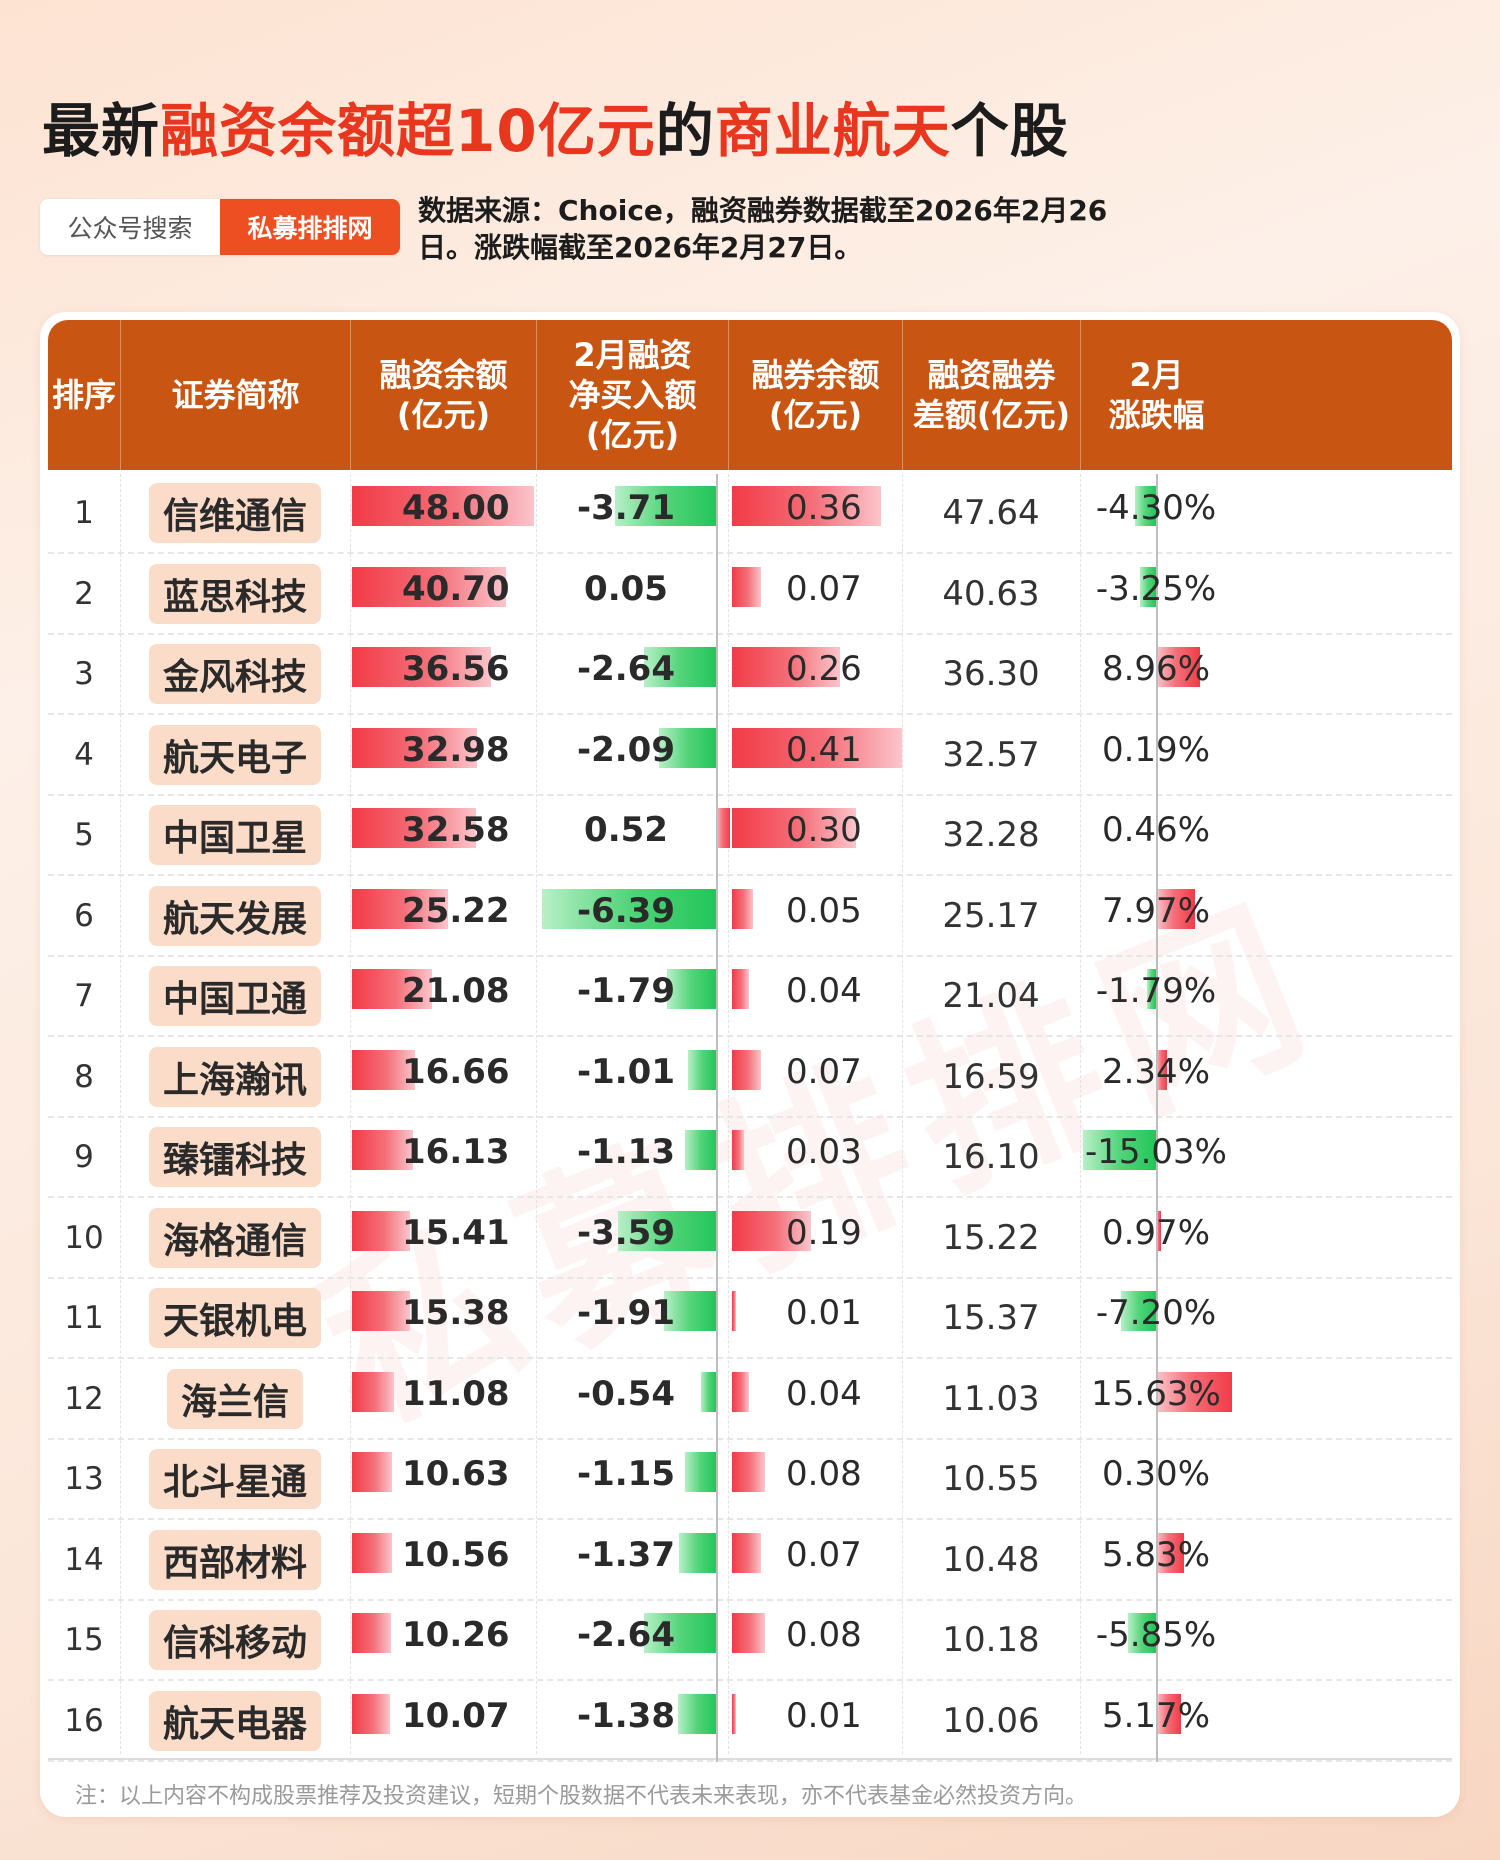 The height and width of the screenshot is (1860, 1500). I want to click on change-value: -15.03%, so click(1156, 1152).